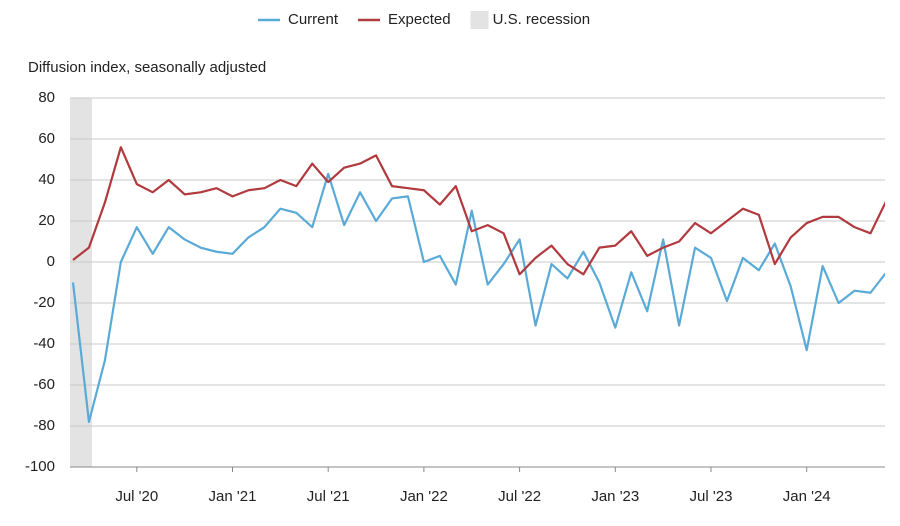 Image resolution: width=900 pixels, height=526 pixels. Describe the element at coordinates (136, 496) in the screenshot. I see `x-tick-label: Jul '20` at that location.